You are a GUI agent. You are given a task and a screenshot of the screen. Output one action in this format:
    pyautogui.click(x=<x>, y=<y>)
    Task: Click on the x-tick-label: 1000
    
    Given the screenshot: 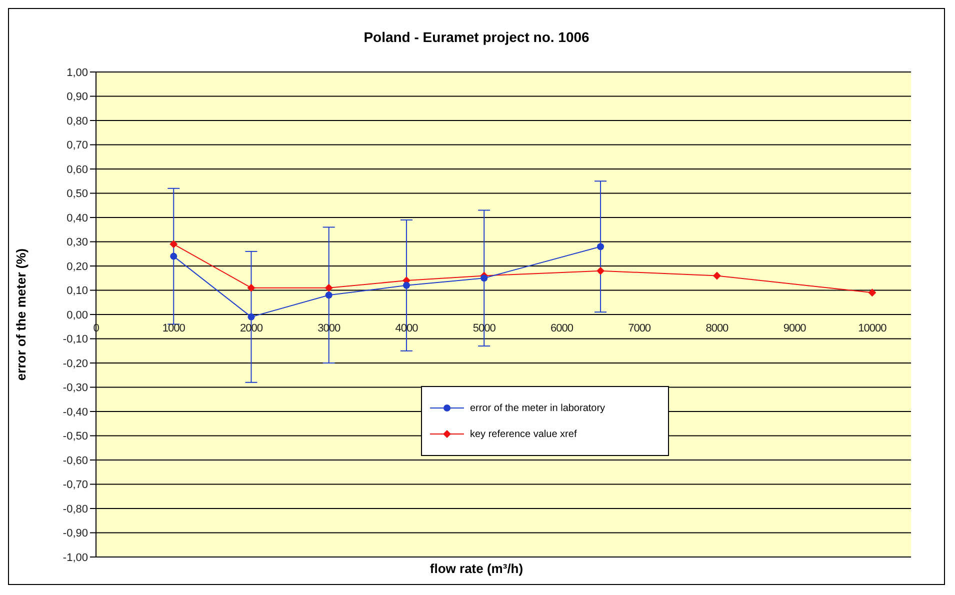 What is the action you would take?
    pyautogui.click(x=174, y=328)
    